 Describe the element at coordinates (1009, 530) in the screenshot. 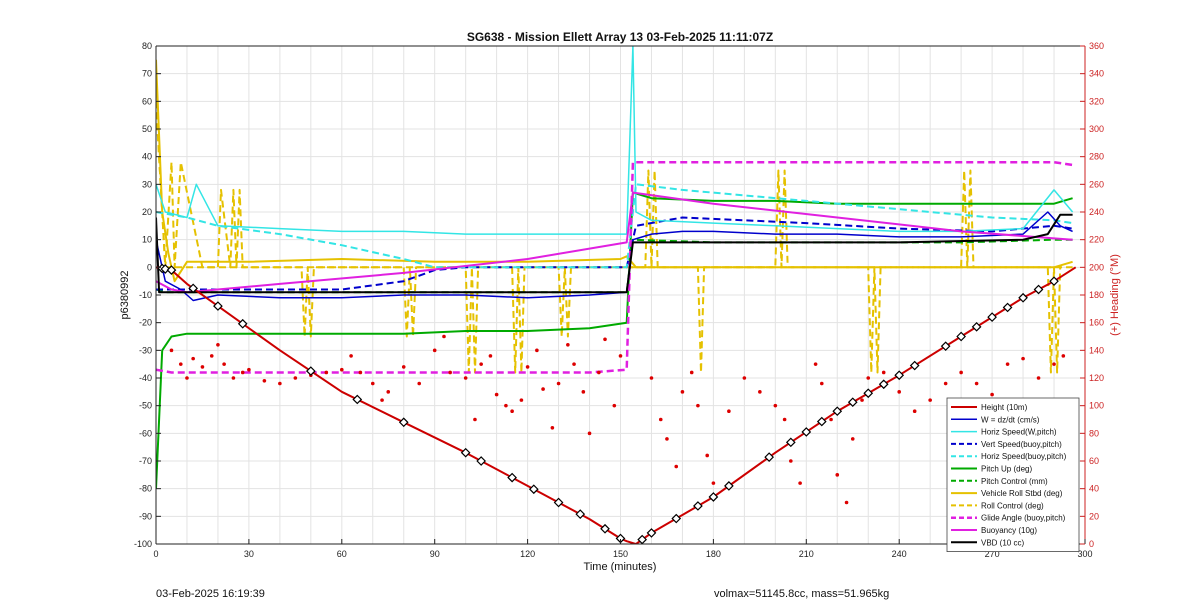

I see `legend-label: Buoyancy (10g)` at that location.